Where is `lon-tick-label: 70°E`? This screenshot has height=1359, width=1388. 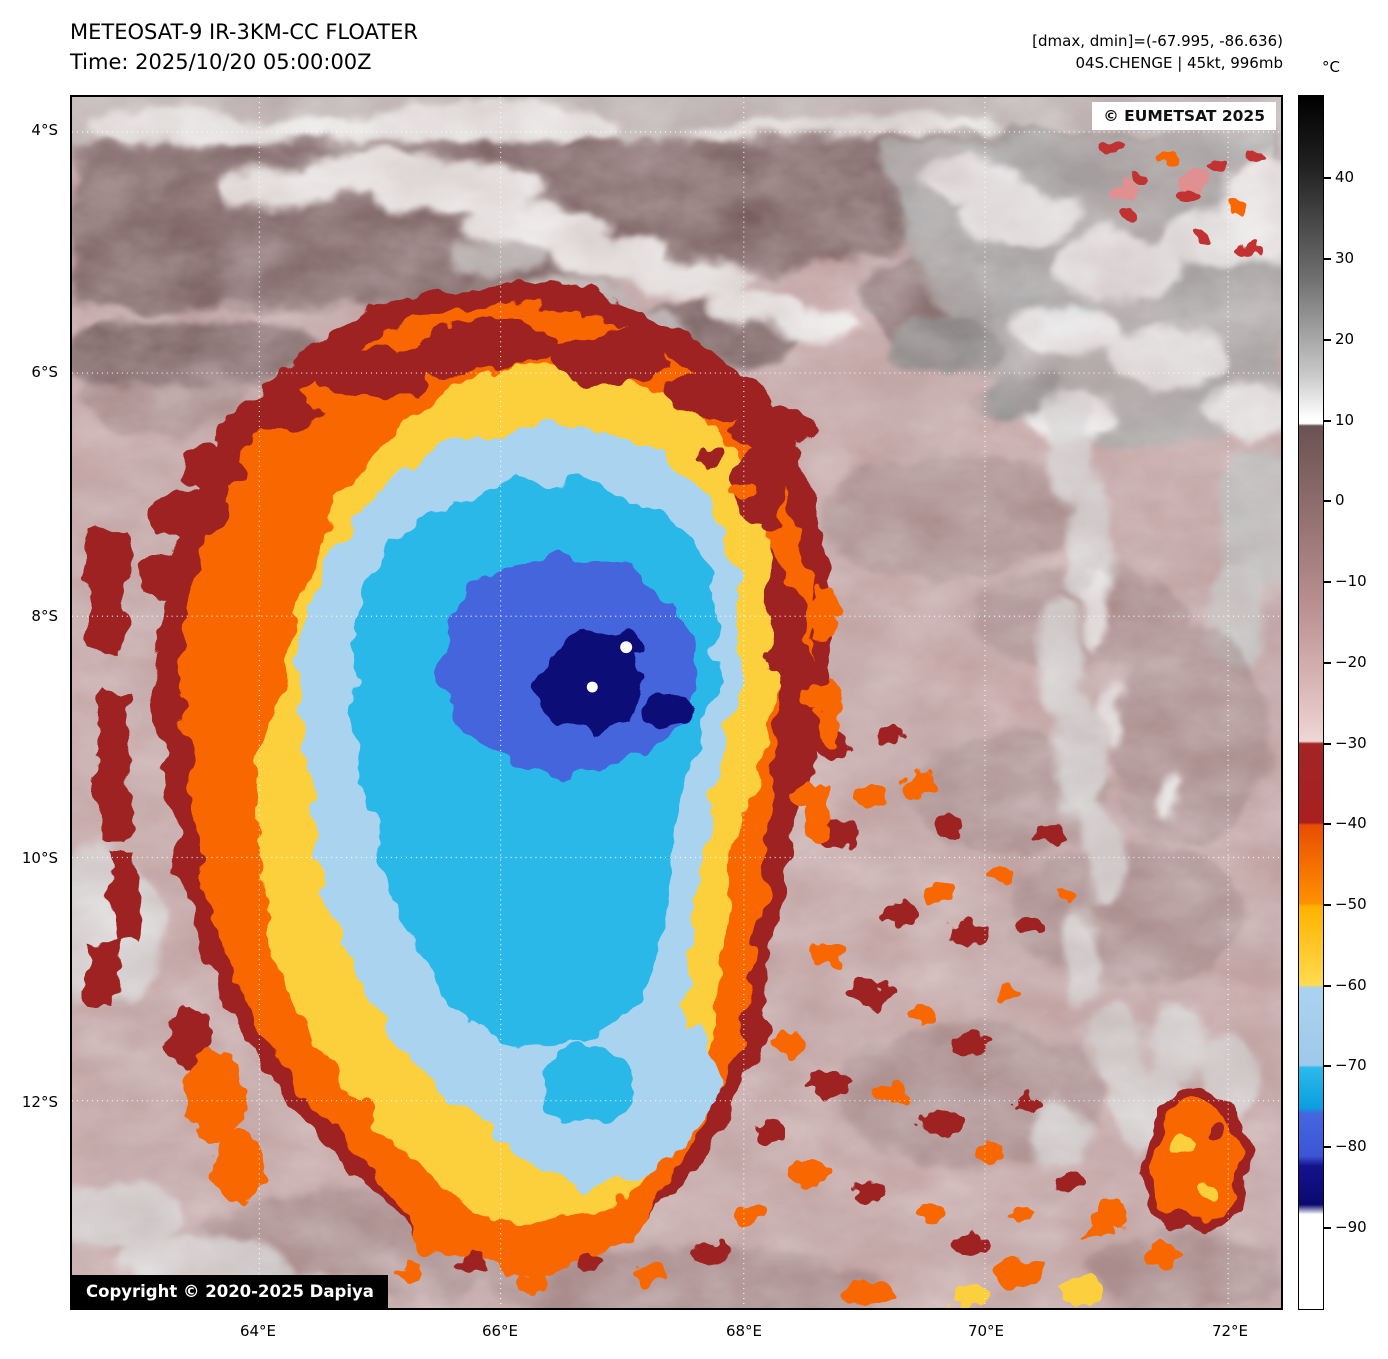
lon-tick-label: 70°E is located at coordinates (986, 1331).